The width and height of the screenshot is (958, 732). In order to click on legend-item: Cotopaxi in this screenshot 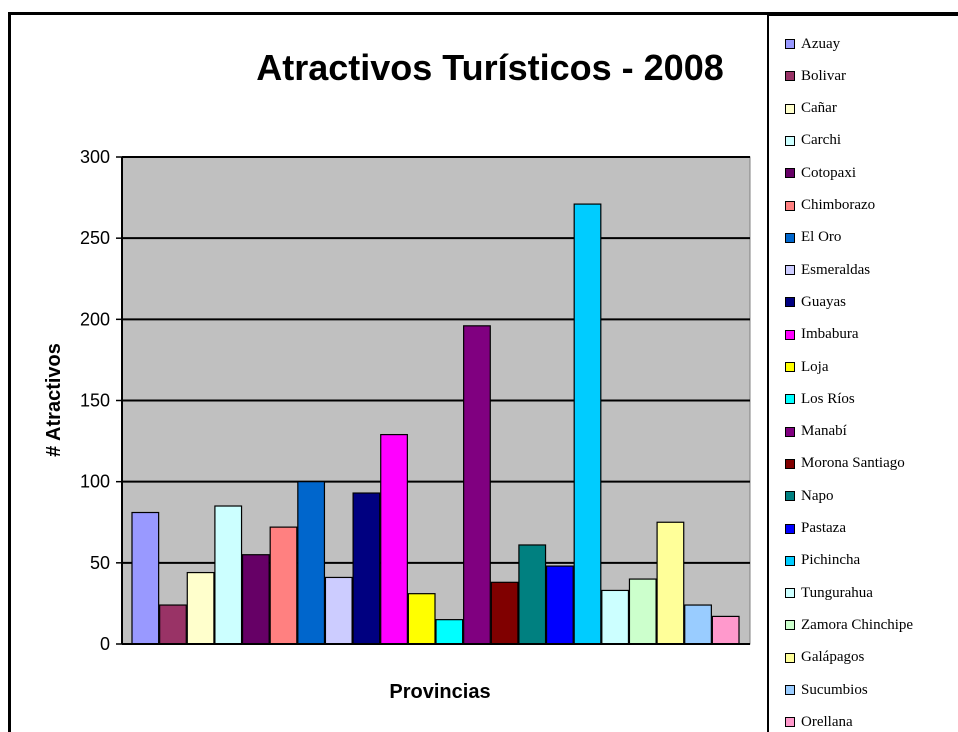, I will do `click(820, 173)`.